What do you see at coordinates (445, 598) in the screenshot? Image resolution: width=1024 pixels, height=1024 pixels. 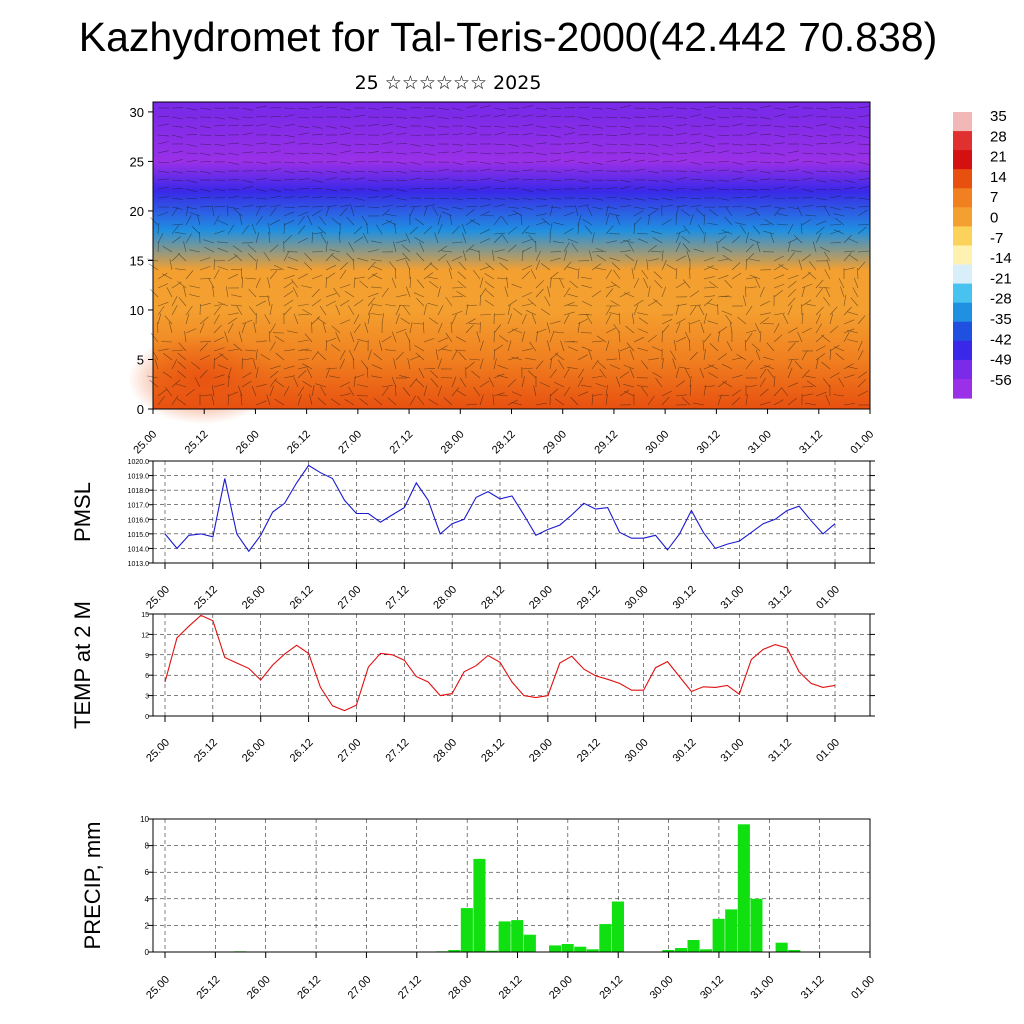 I see `x-tick-label: 28.00` at bounding box center [445, 598].